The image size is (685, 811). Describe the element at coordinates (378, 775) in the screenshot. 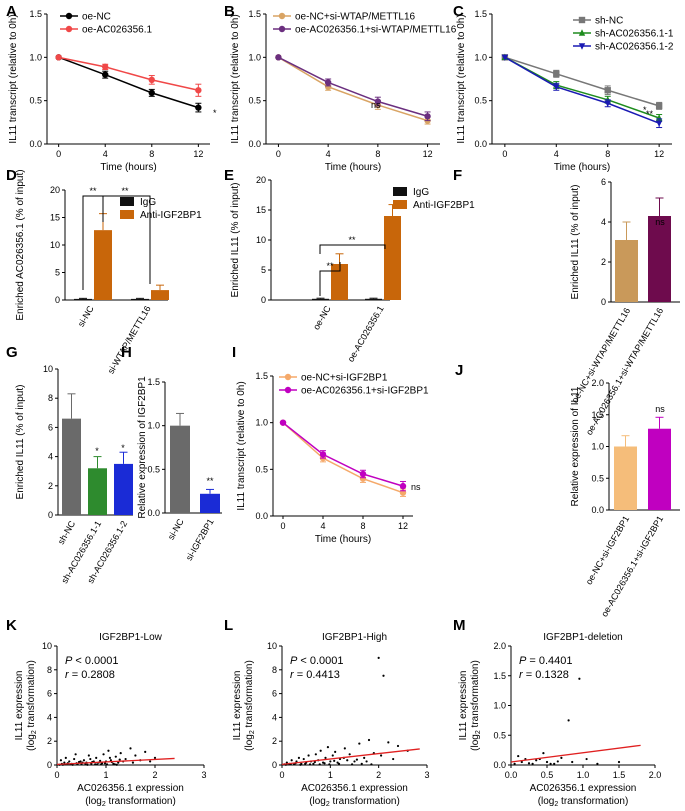

I see `x-tick-label: 2` at that location.